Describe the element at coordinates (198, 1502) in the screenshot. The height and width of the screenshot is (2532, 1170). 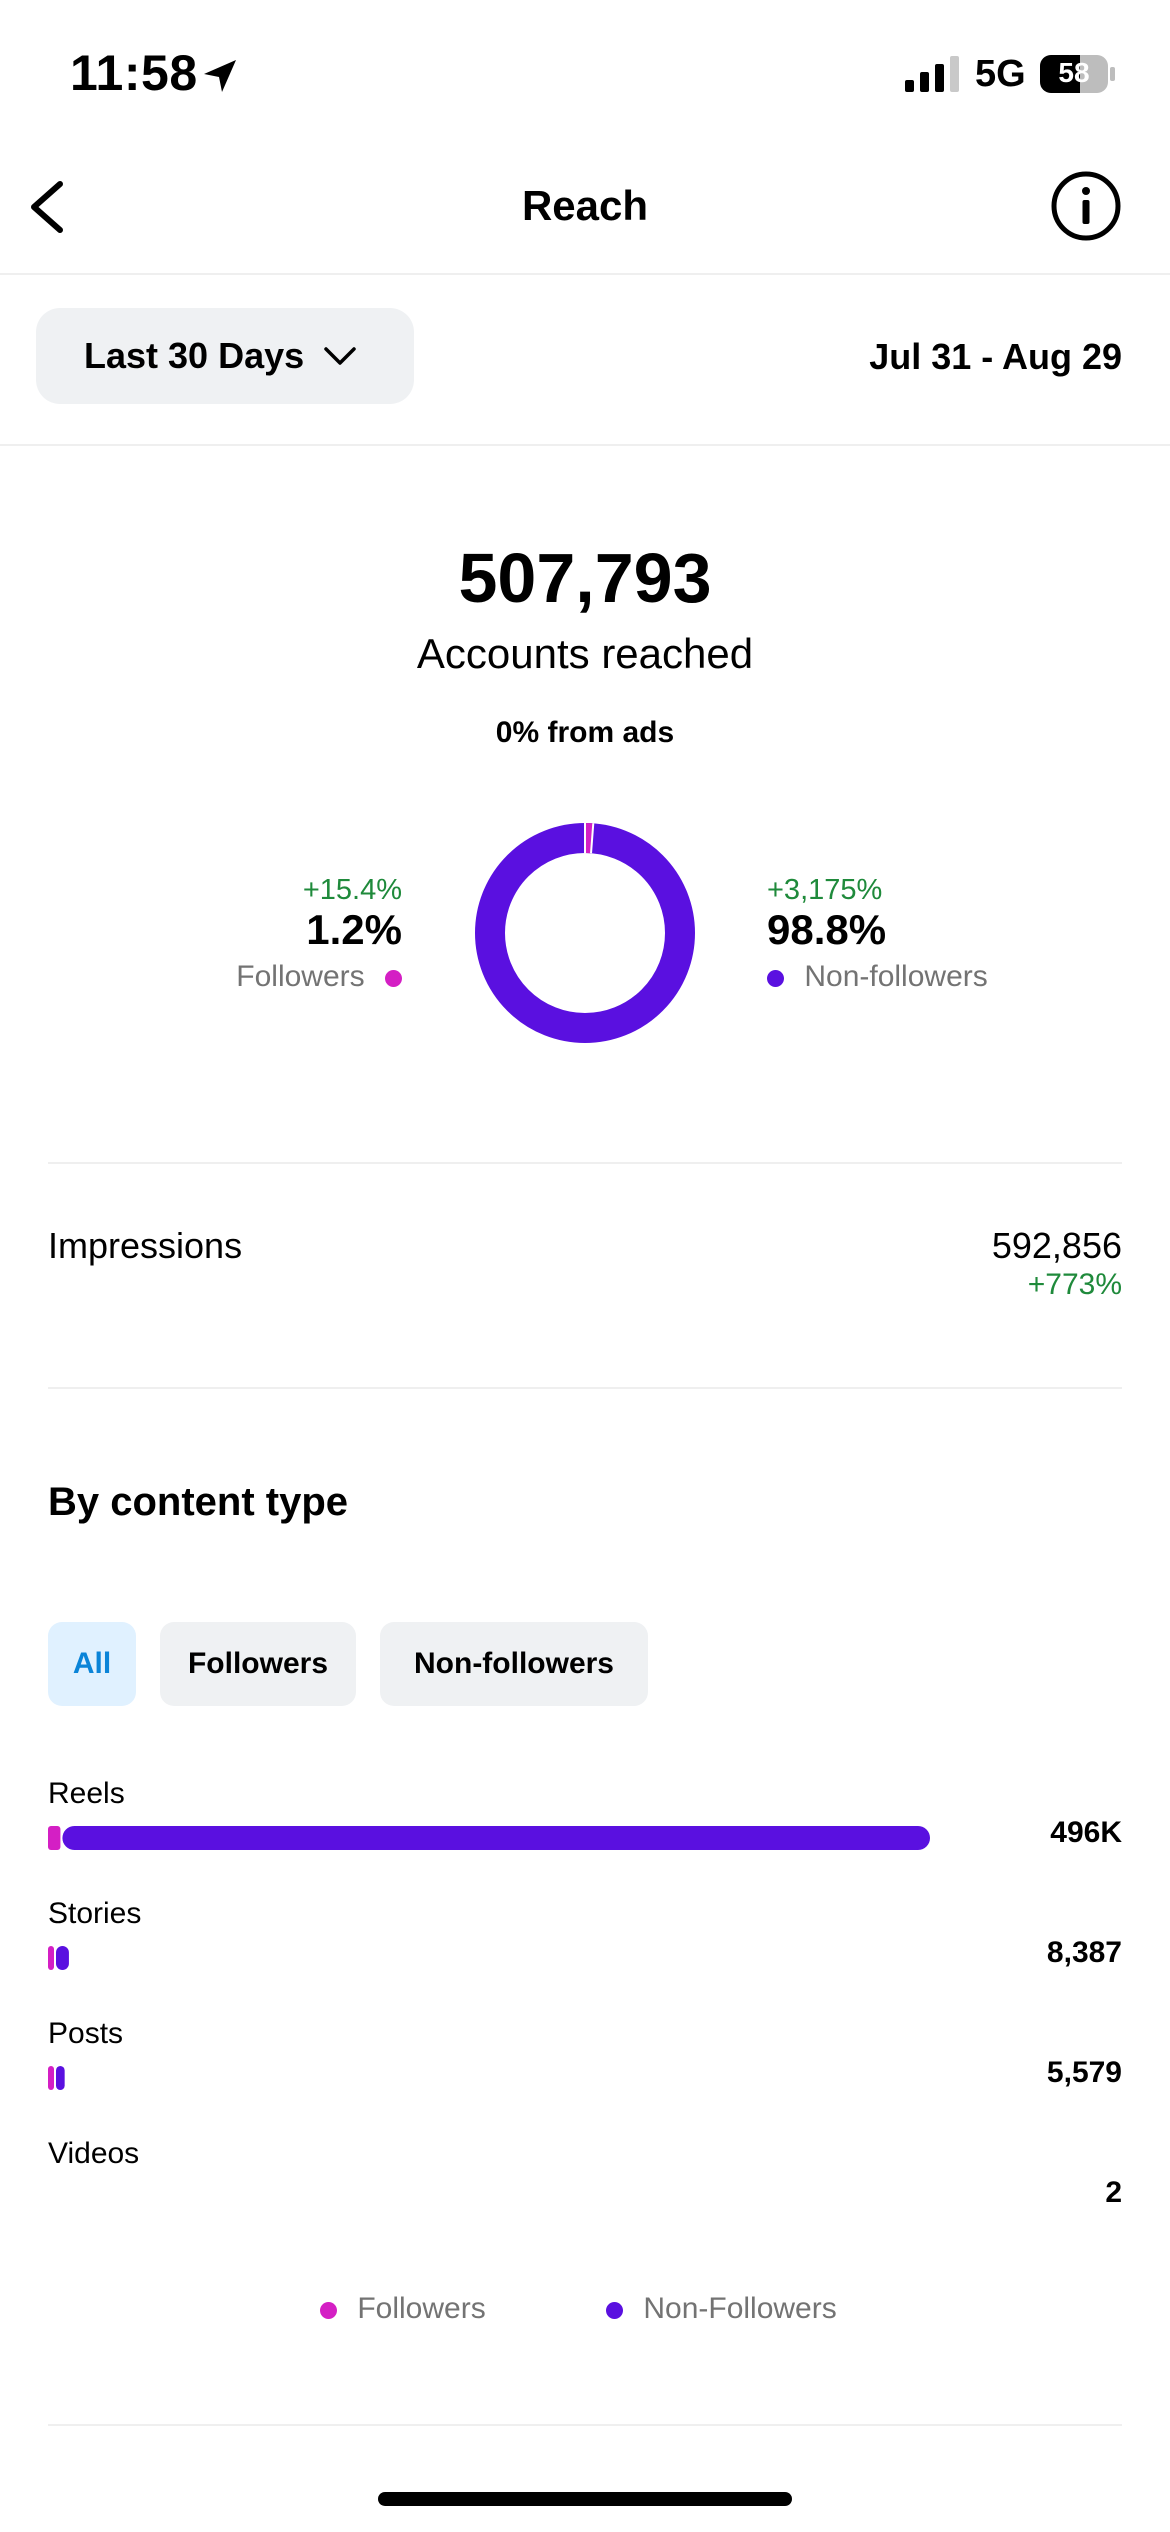
I see `content-type-title: By content type` at that location.